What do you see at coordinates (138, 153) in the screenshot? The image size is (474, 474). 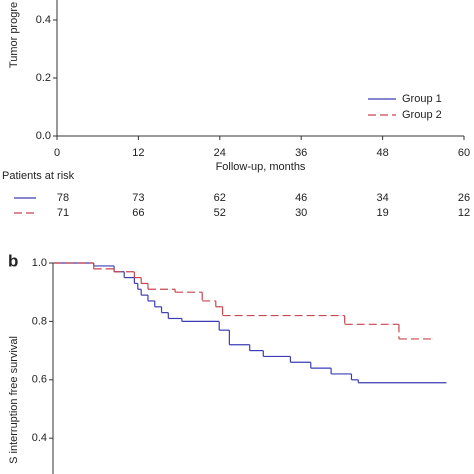 I see `x-tick-label: 12` at bounding box center [138, 153].